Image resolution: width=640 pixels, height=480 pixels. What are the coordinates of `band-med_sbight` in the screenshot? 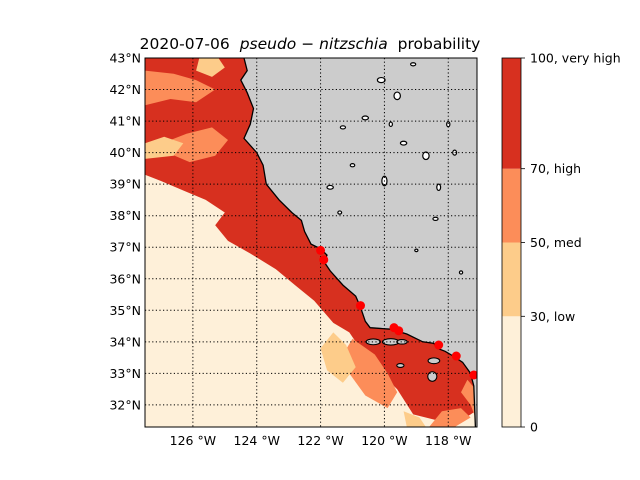 It's located at (338, 357).